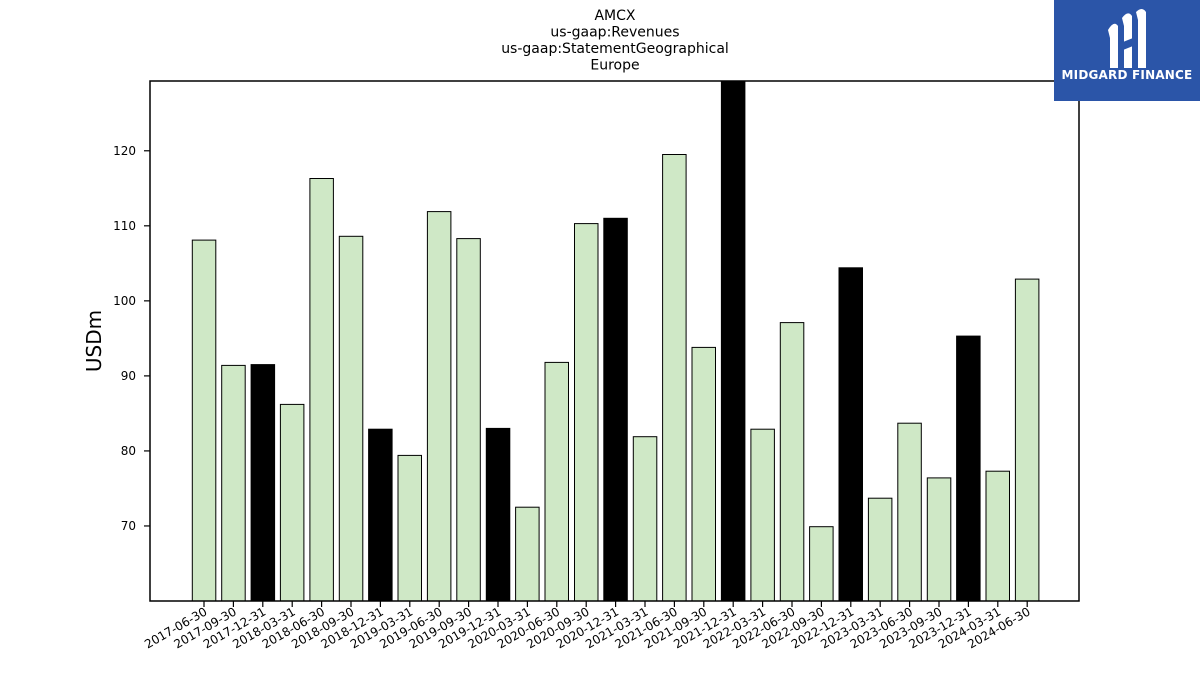 Image resolution: width=1200 pixels, height=675 pixels. I want to click on y-axis: 70 80 90 100 110 120, so click(131, 338).